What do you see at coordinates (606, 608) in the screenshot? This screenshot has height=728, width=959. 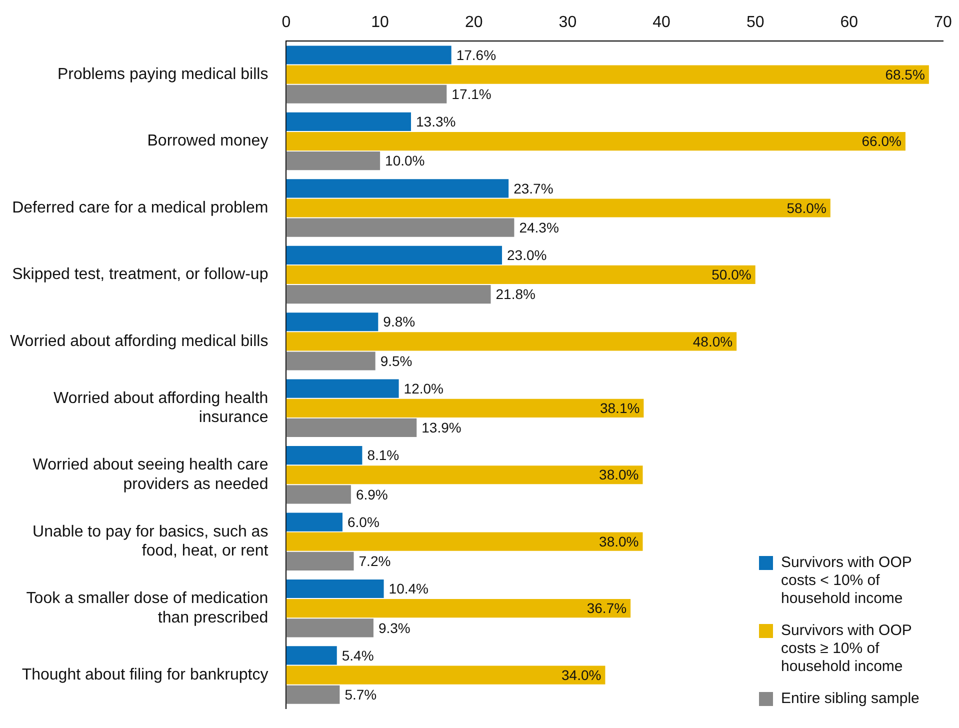 I see `data-label: 36.7%` at bounding box center [606, 608].